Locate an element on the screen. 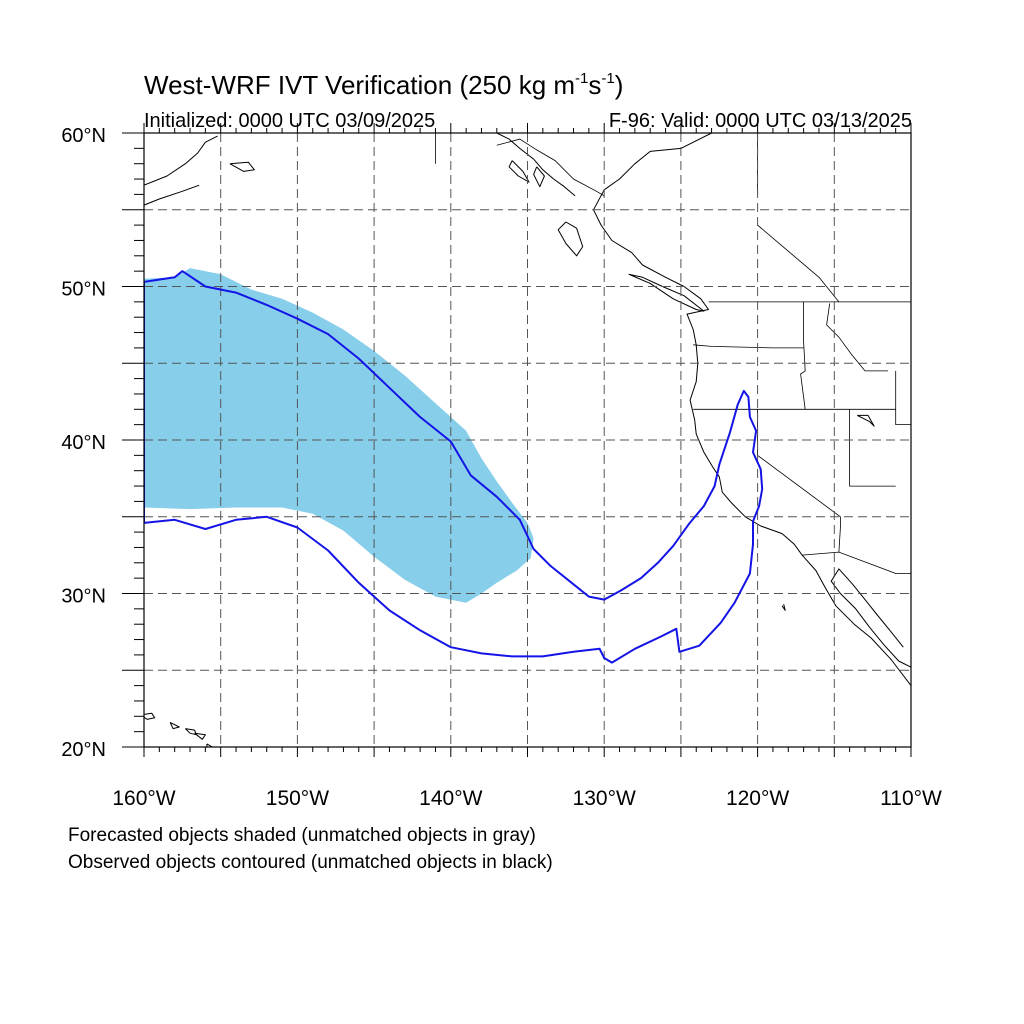  forecast-objects is located at coordinates (339, 435).